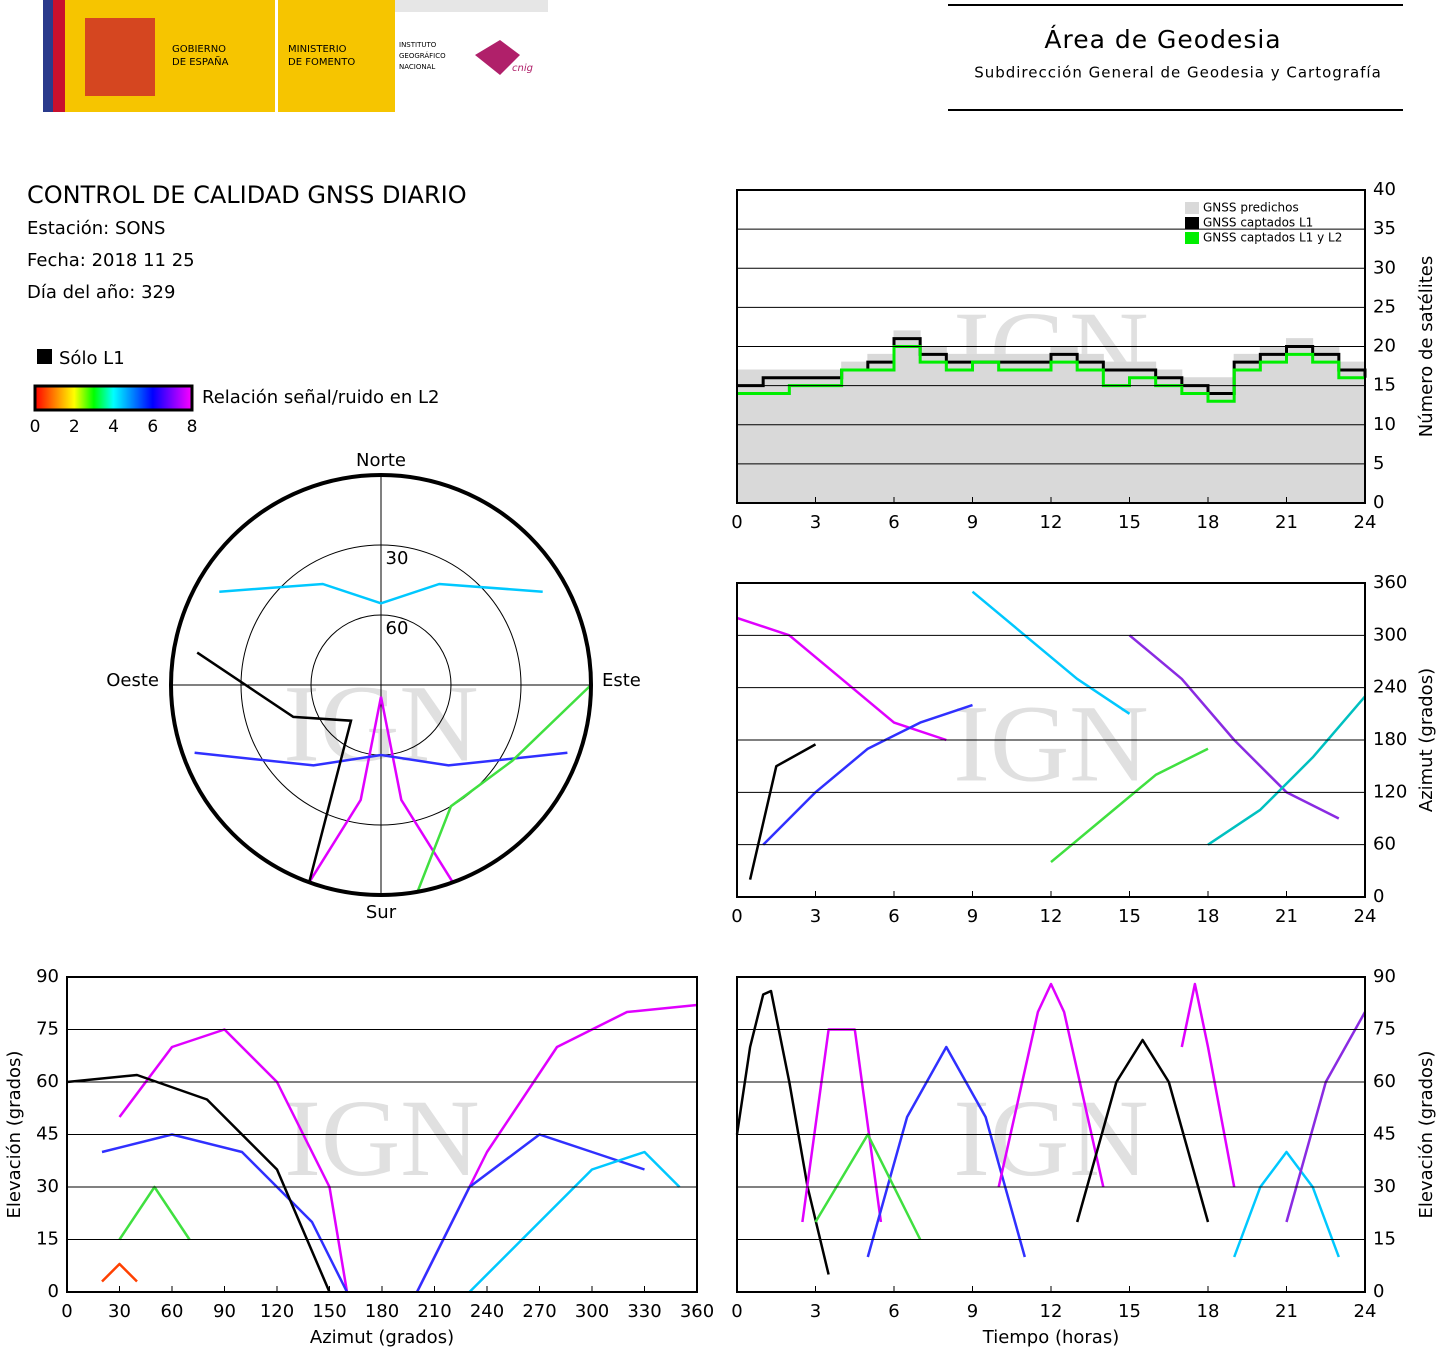  Describe the element at coordinates (592, 1311) in the screenshot. I see `x-tick-label: 300` at that location.